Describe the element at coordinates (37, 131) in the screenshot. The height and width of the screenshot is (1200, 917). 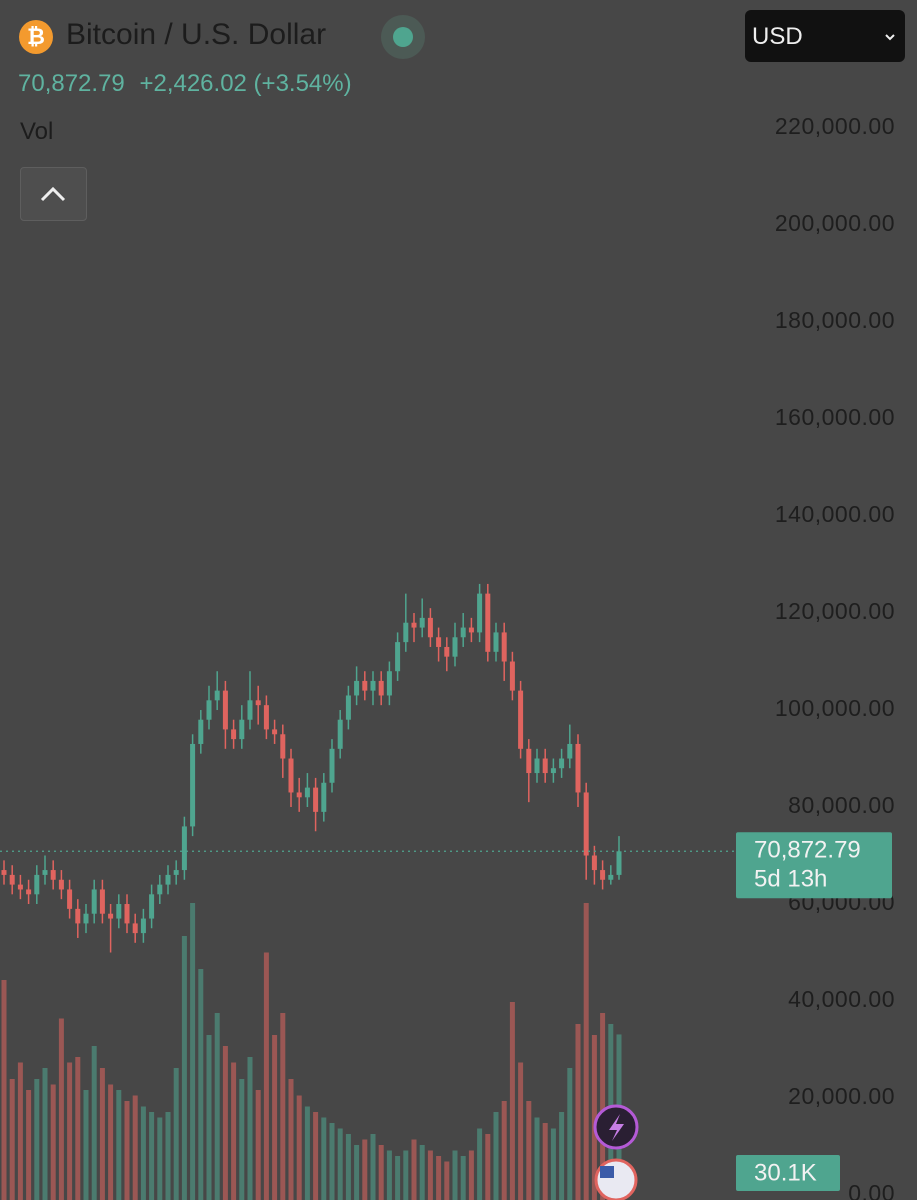
I see `indicator-label: Vol` at that location.